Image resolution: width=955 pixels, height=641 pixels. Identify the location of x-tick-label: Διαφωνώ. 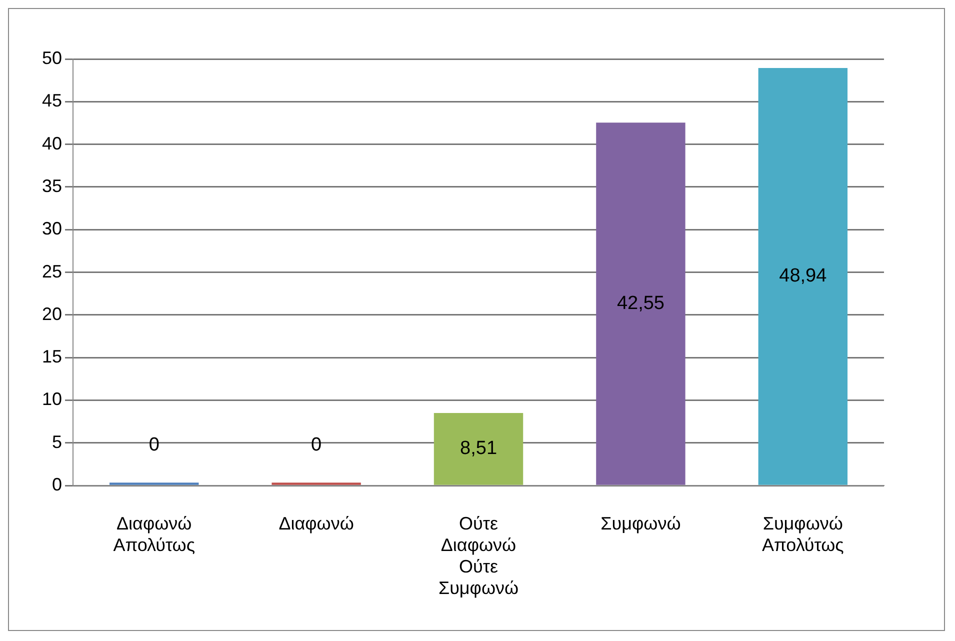
(316, 523).